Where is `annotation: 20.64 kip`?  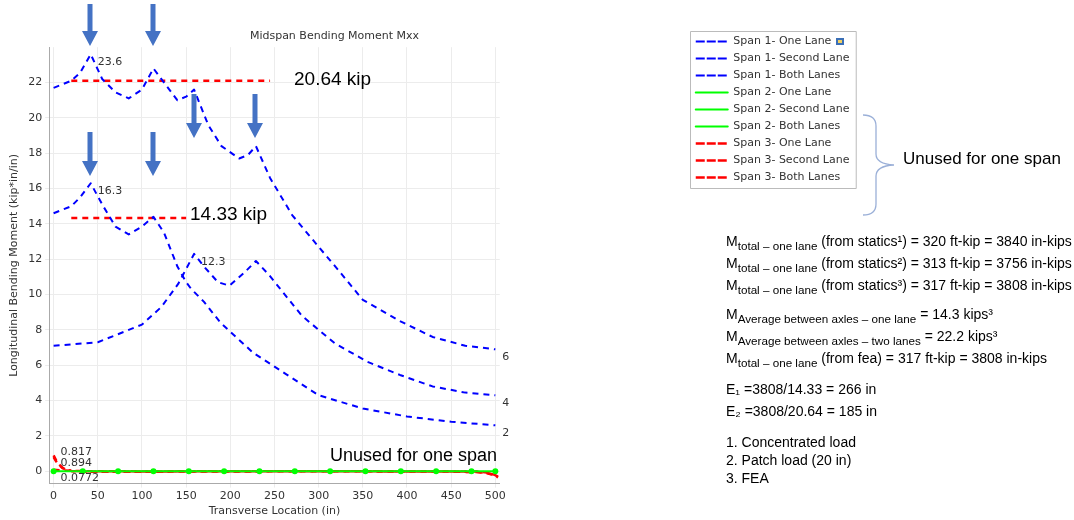 annotation: 20.64 kip is located at coordinates (333, 78).